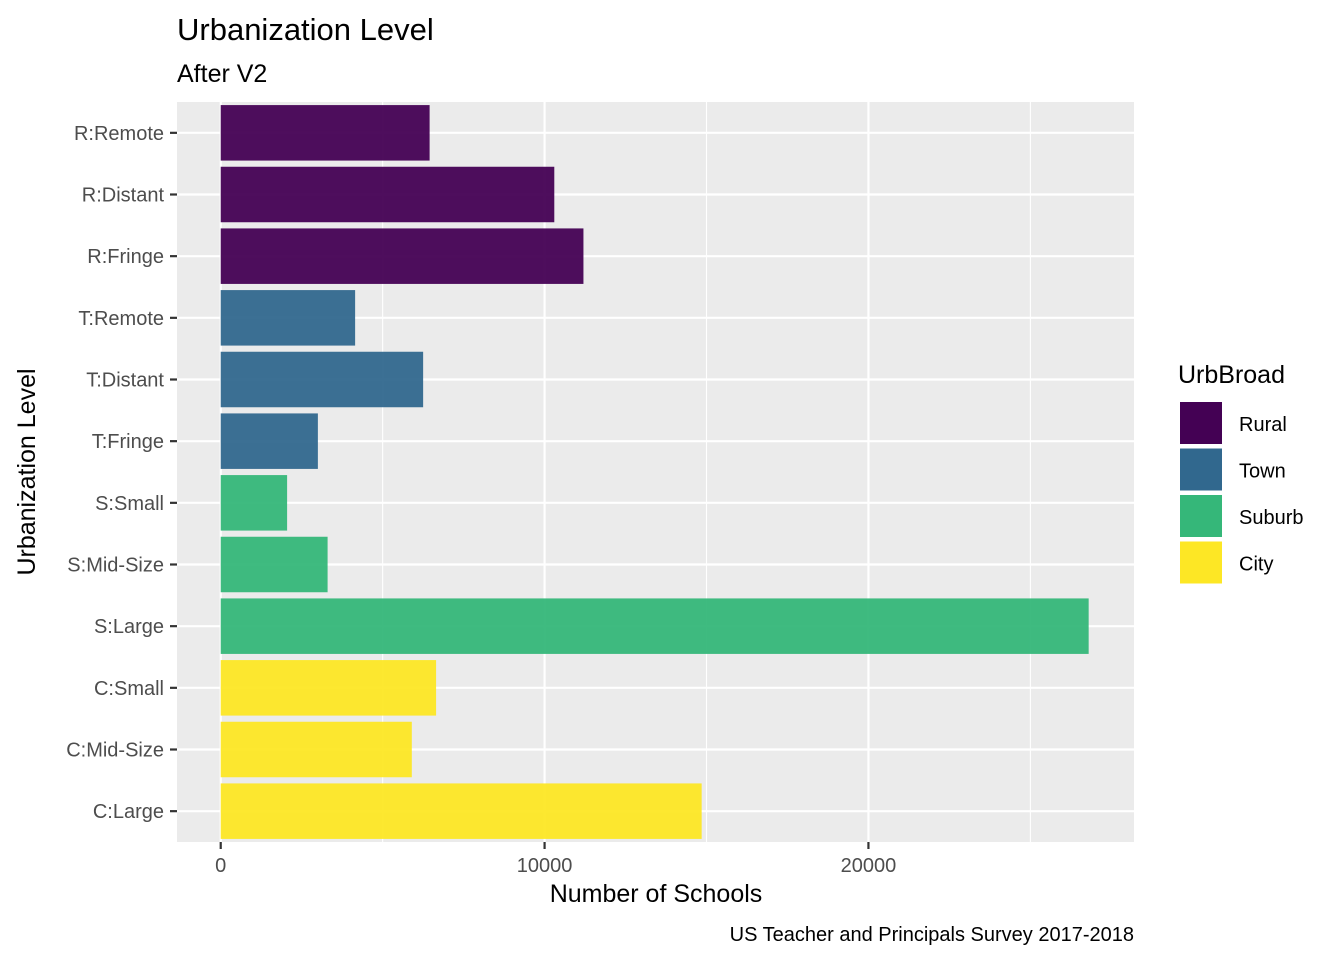 Image resolution: width=1344 pixels, height=960 pixels. What do you see at coordinates (1231, 375) in the screenshot?
I see `legend-title: UrbBroad` at bounding box center [1231, 375].